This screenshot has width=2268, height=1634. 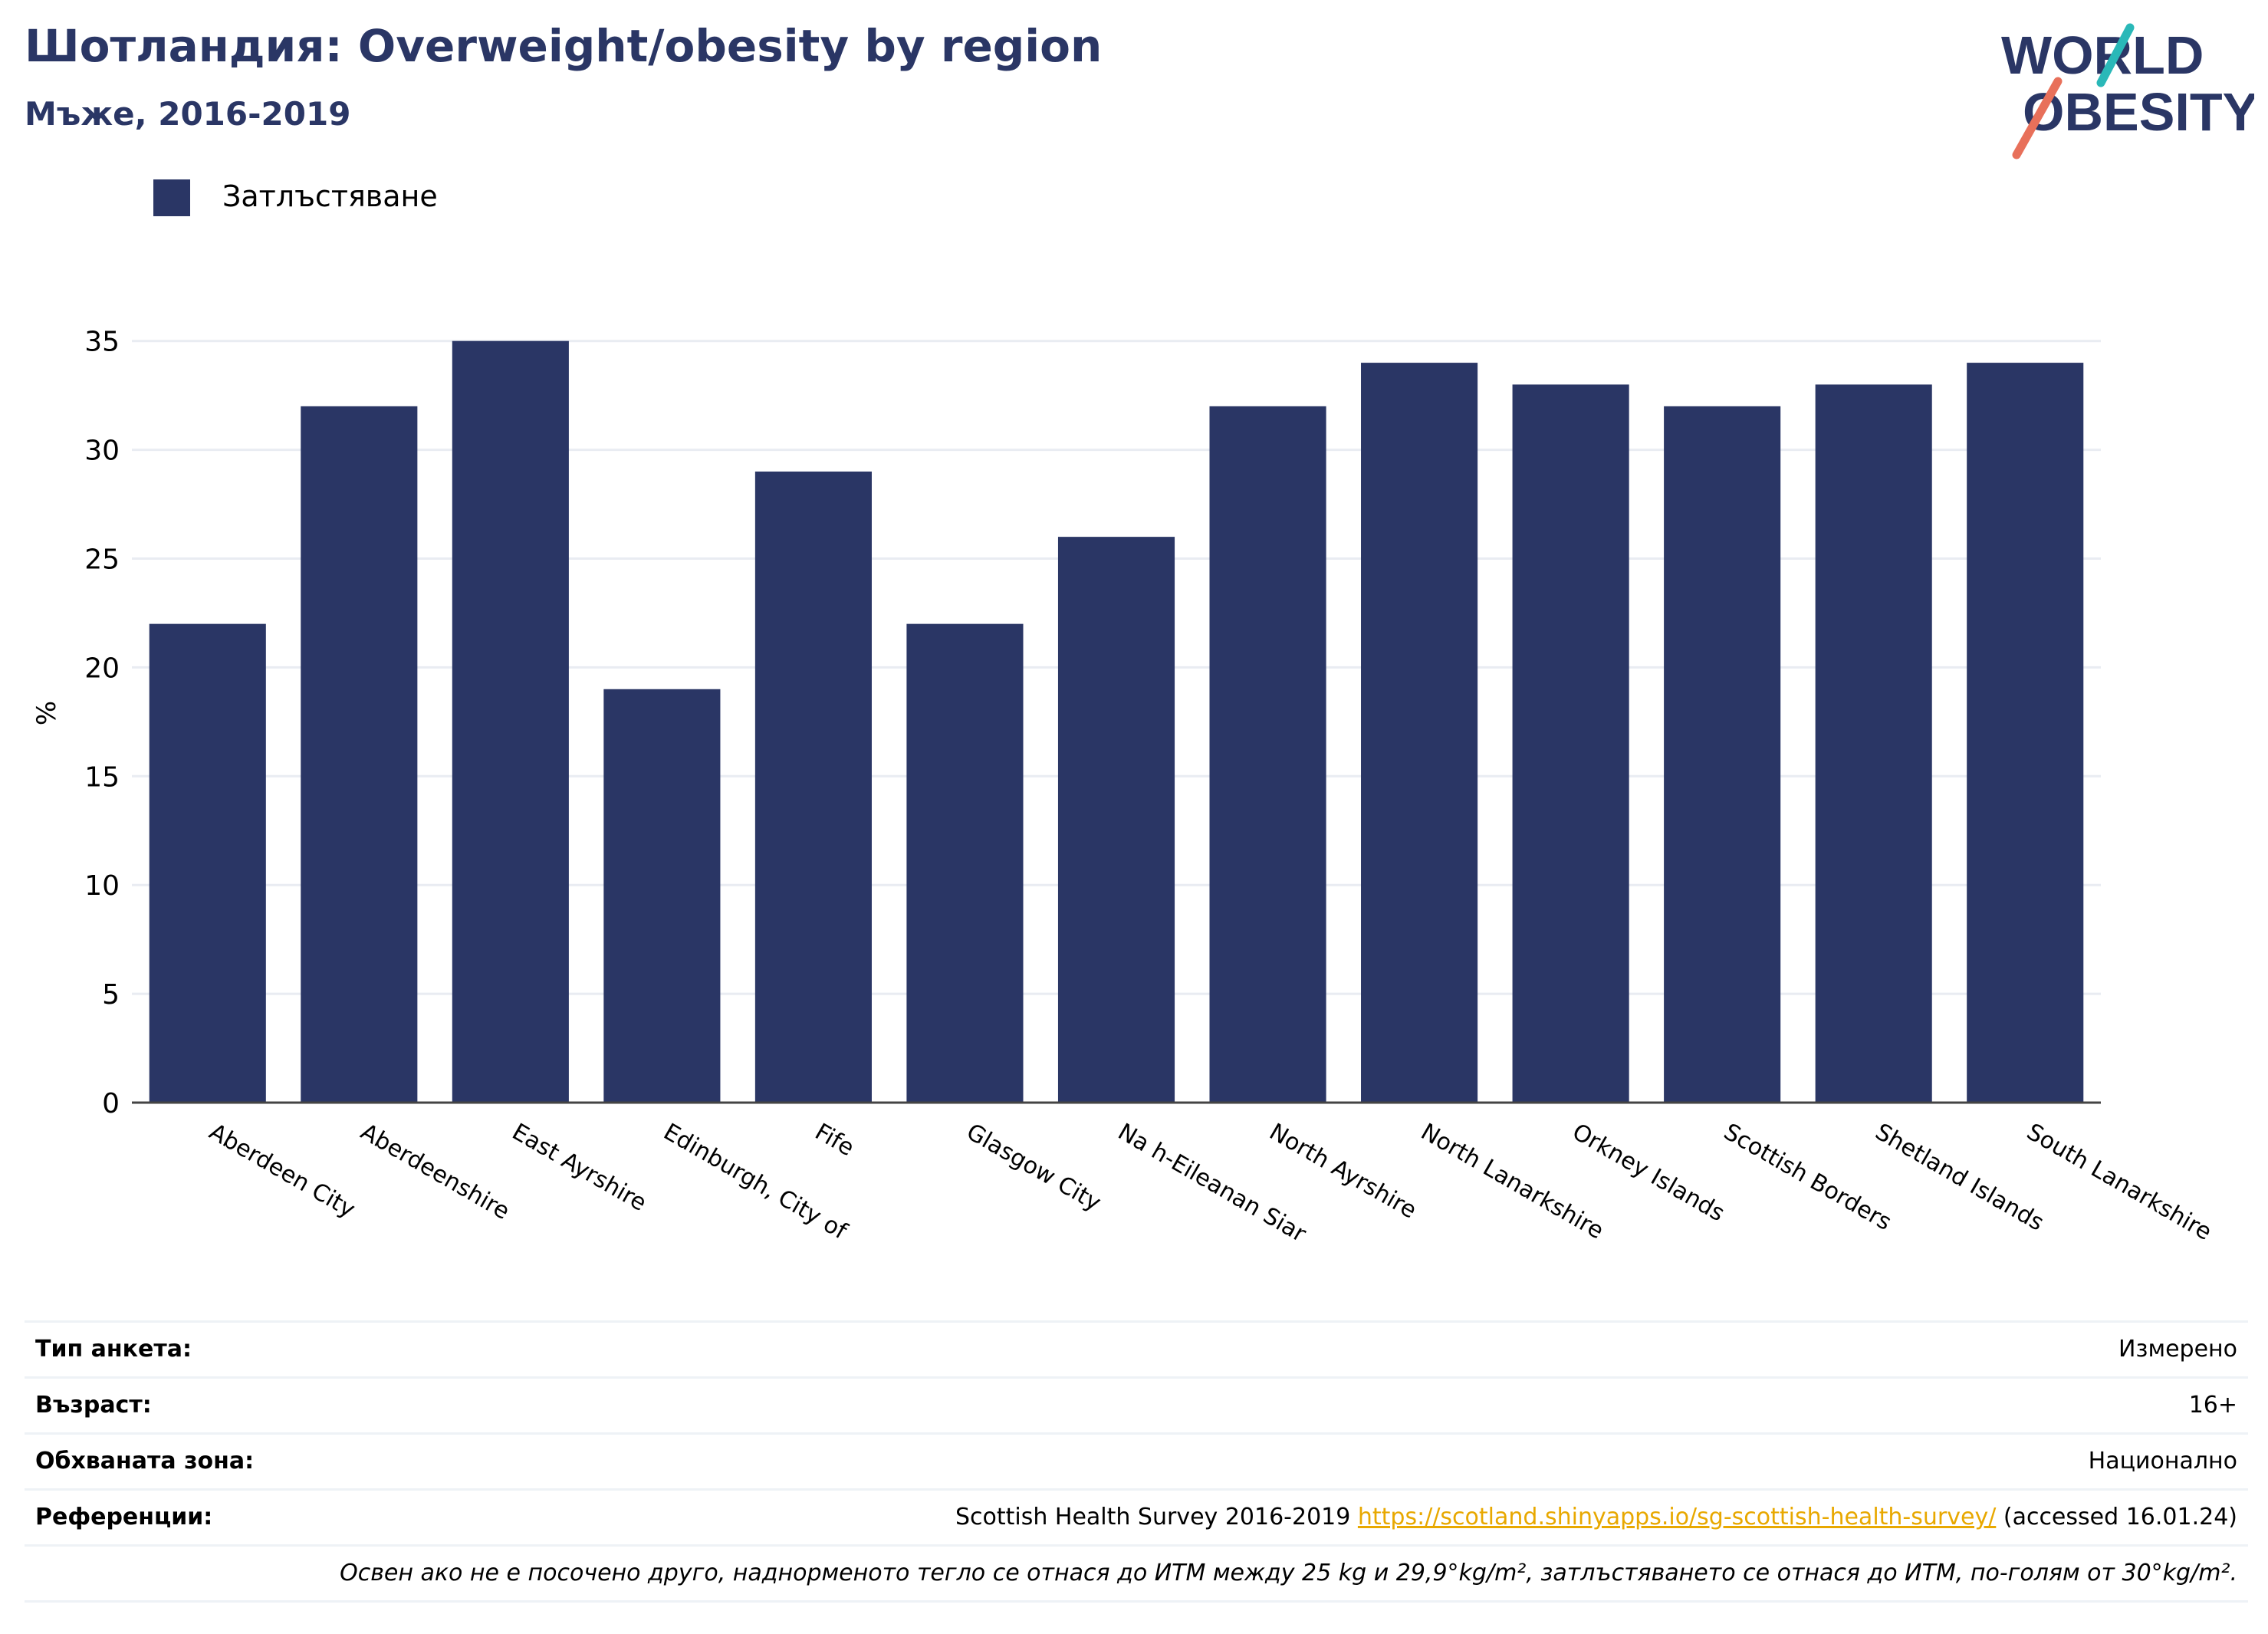 I want to click on logo-slash-teal, so click(x=2115, y=55).